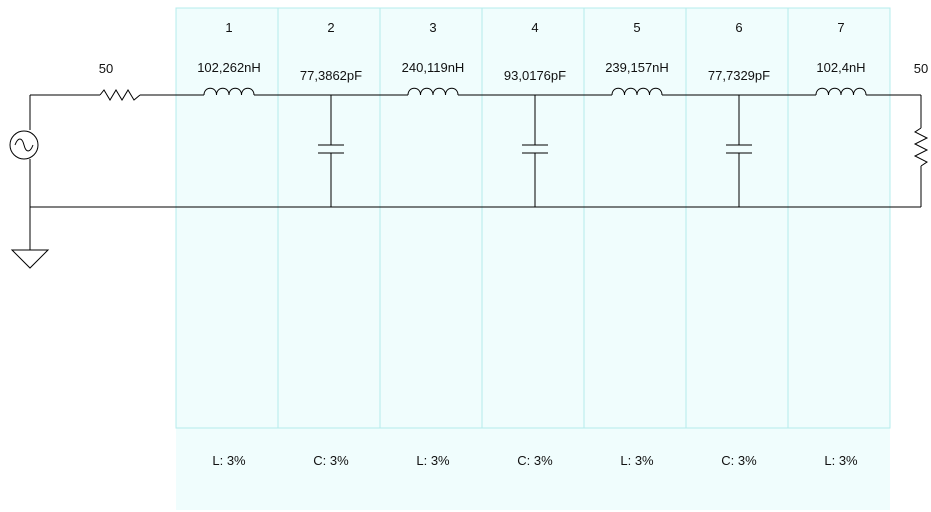 The width and height of the screenshot is (931, 512). I want to click on inductor-value-label: 102,4nH, so click(840, 67).